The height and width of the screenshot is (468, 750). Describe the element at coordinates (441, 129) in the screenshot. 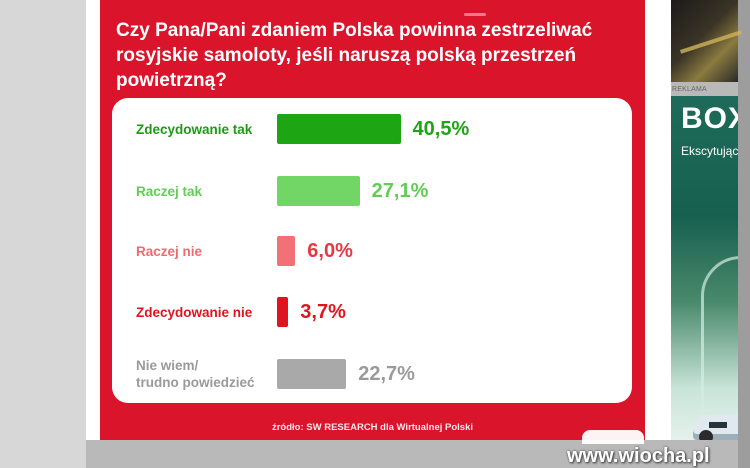

I see `poll-answer-value: 40,5%` at that location.